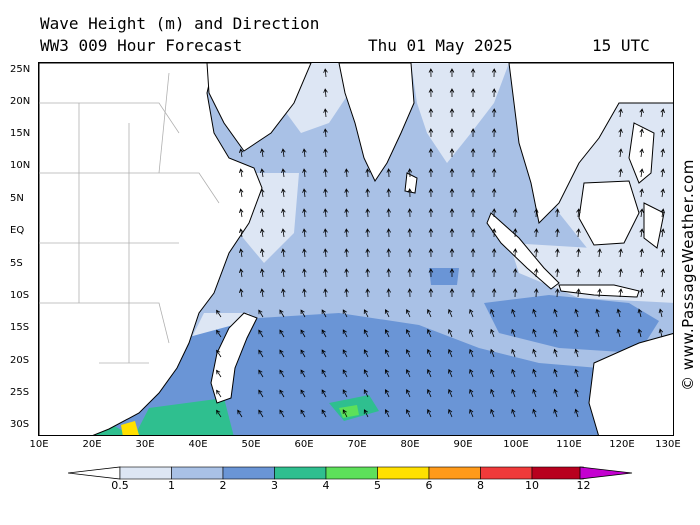 The image size is (700, 525). What do you see at coordinates (130, 428) in the screenshot?
I see `swell-peak-5m` at bounding box center [130, 428].